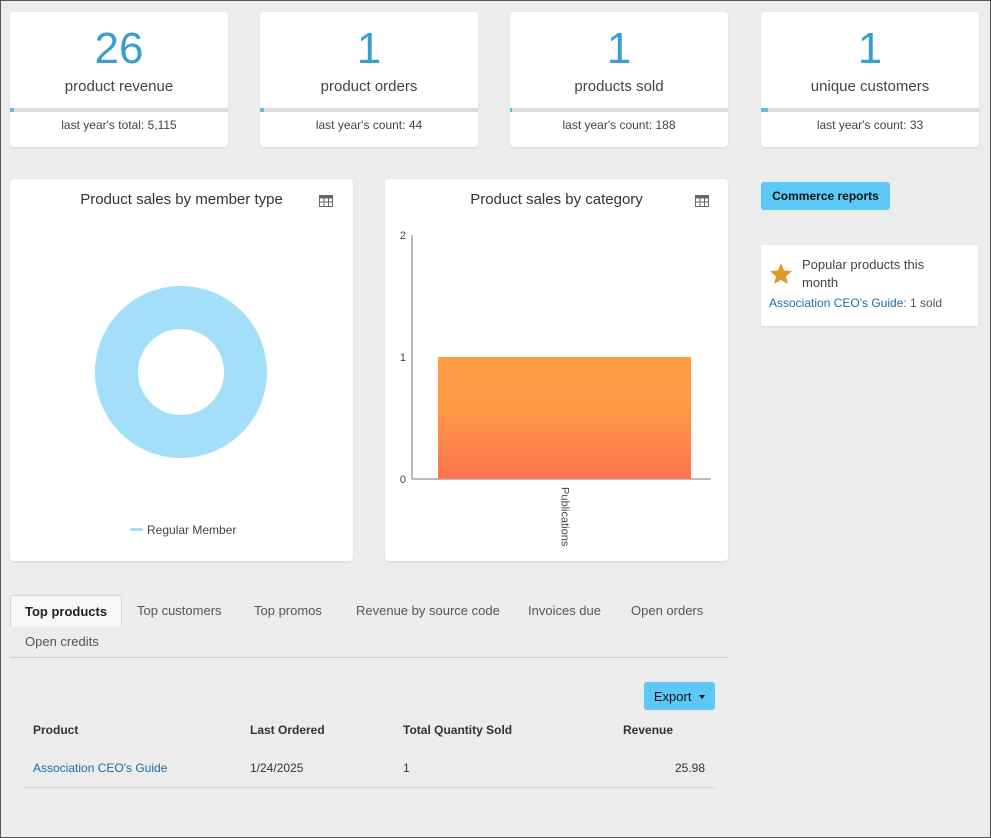  Describe the element at coordinates (369, 86) in the screenshot. I see `stat-label: product orders` at that location.